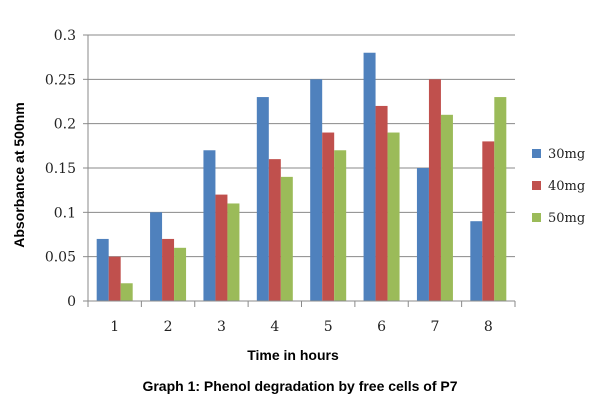  Describe the element at coordinates (536, 185) in the screenshot. I see `legend-swatch-40mg` at that location.